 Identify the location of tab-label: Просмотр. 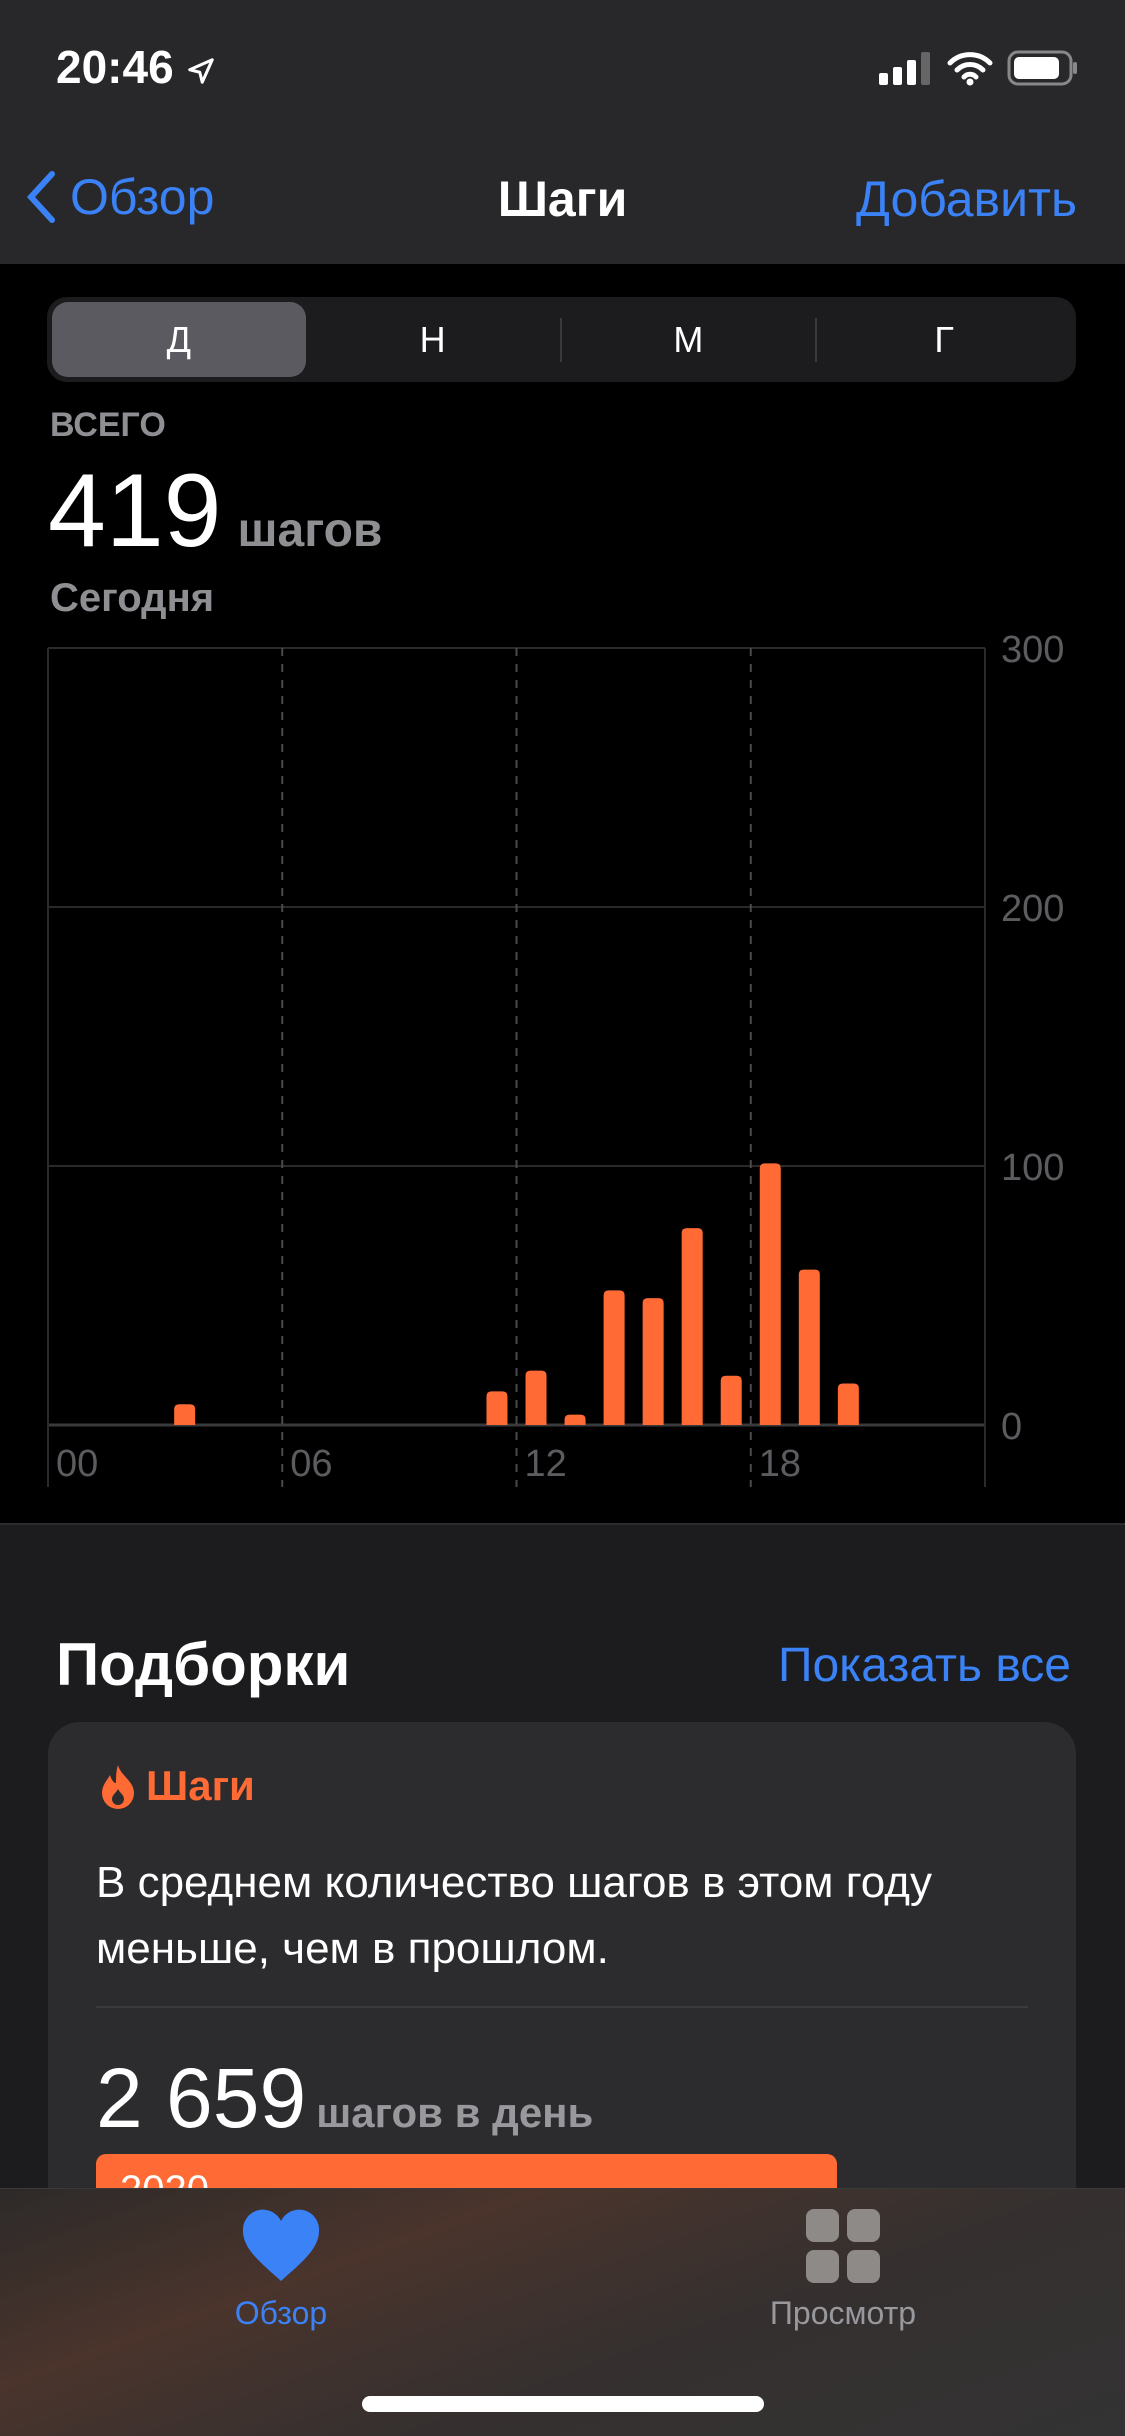
(843, 2313).